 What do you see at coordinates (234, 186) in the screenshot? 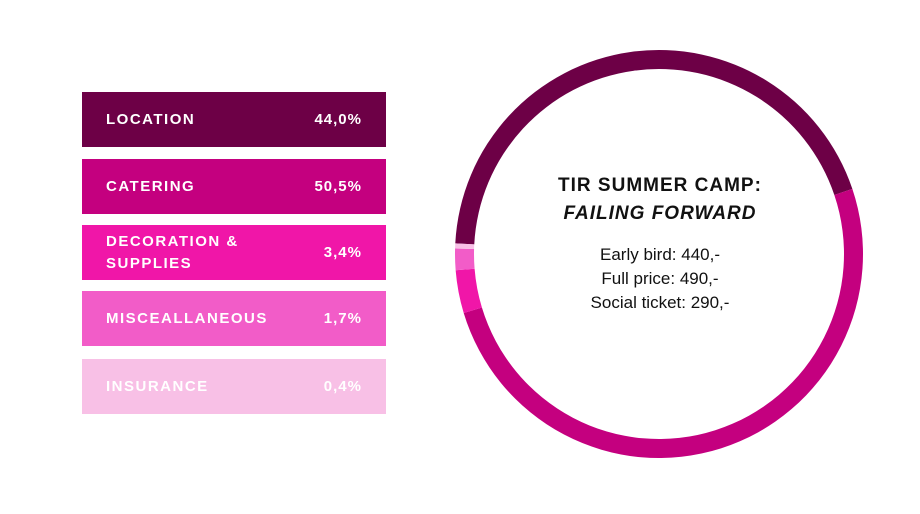
I see `legend-row-catering: CATERING 50,5%` at bounding box center [234, 186].